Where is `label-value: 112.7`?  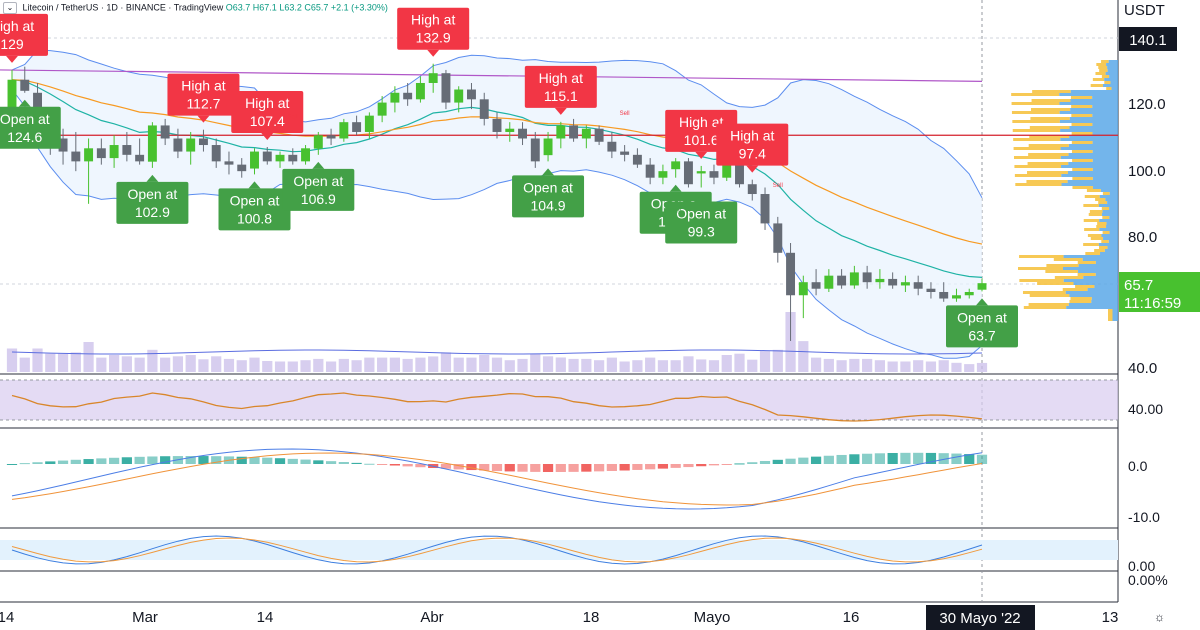 label-value: 112.7 is located at coordinates (203, 104).